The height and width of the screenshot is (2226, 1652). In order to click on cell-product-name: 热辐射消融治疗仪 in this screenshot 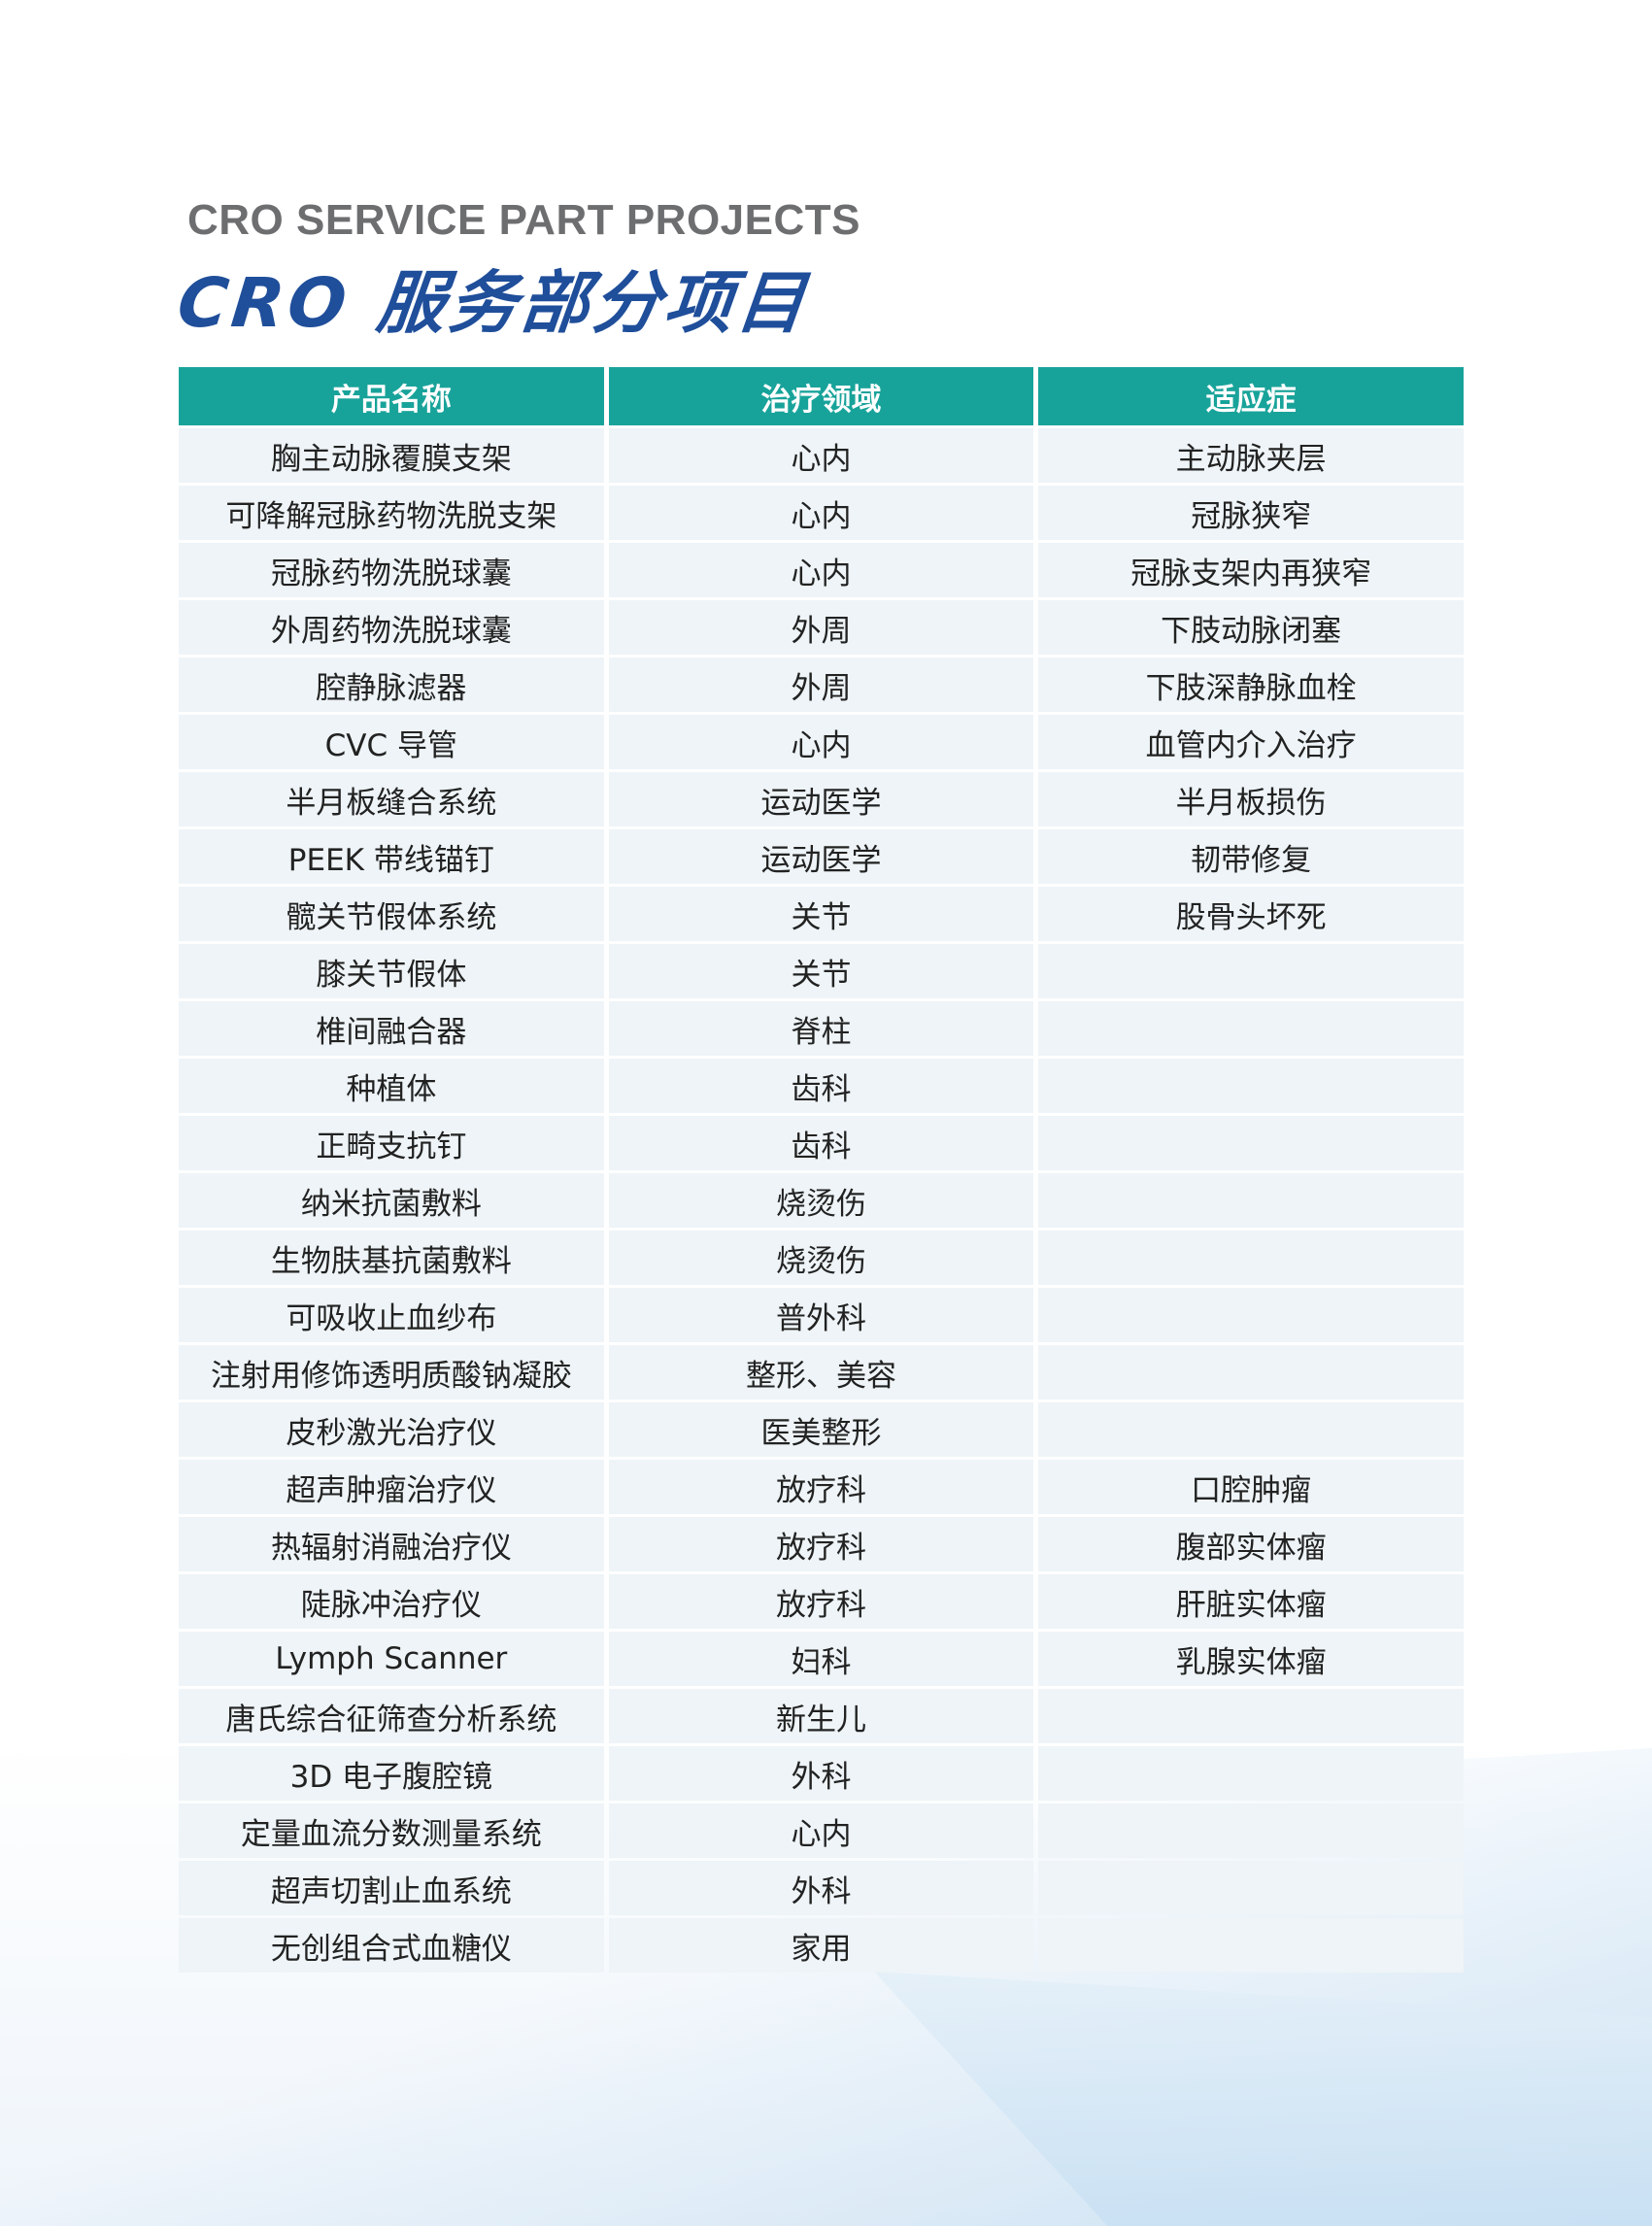, I will do `click(391, 1544)`.